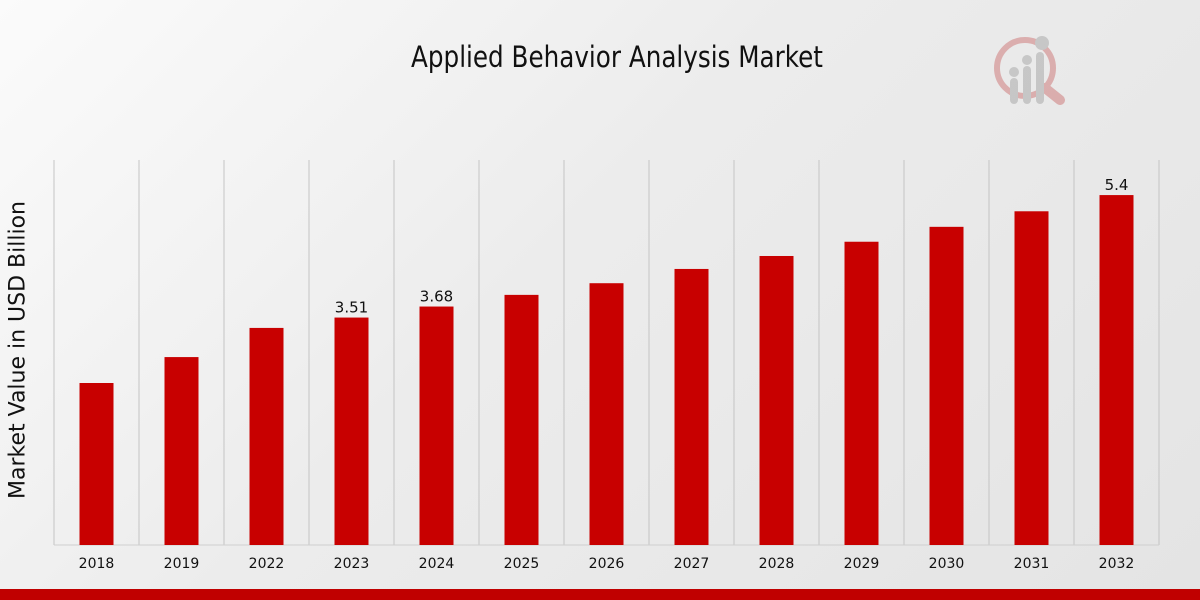  What do you see at coordinates (351, 308) in the screenshot?
I see `data-label: 3.51` at bounding box center [351, 308].